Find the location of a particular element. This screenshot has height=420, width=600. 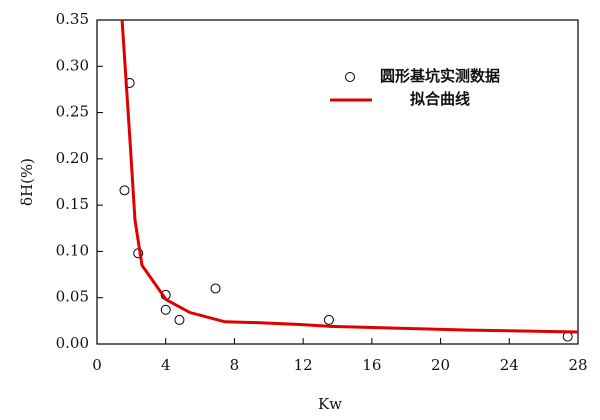

legend-marker is located at coordinates (350, 77).